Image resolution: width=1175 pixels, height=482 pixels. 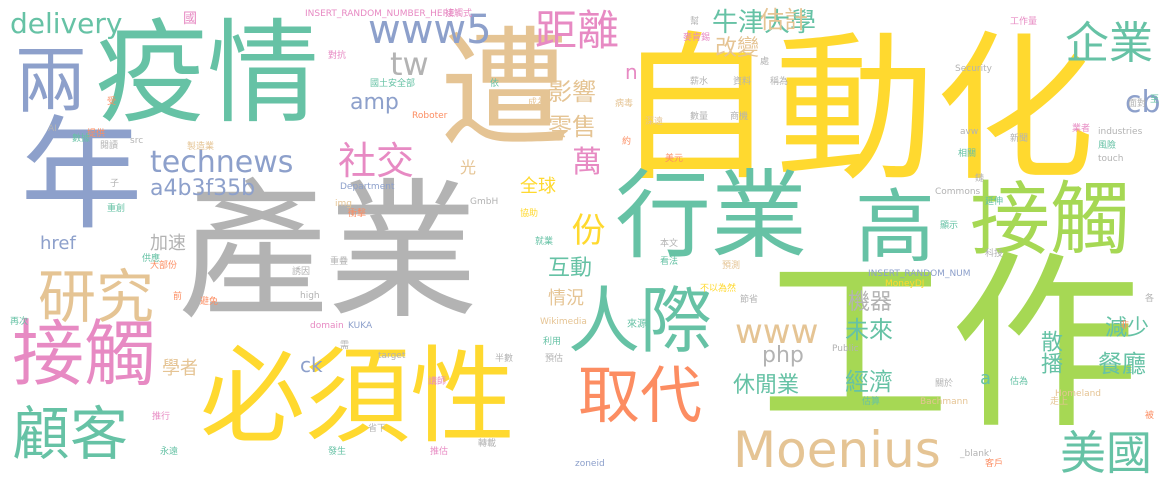 I want to click on word-zhongdie: 重疊, so click(x=339, y=262).